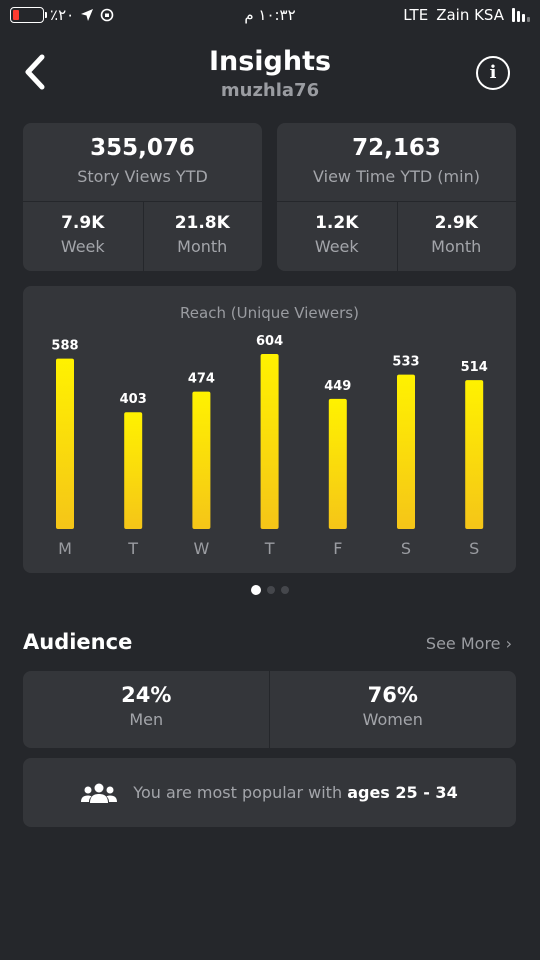  I want to click on location-arrow-icon, so click(87, 15).